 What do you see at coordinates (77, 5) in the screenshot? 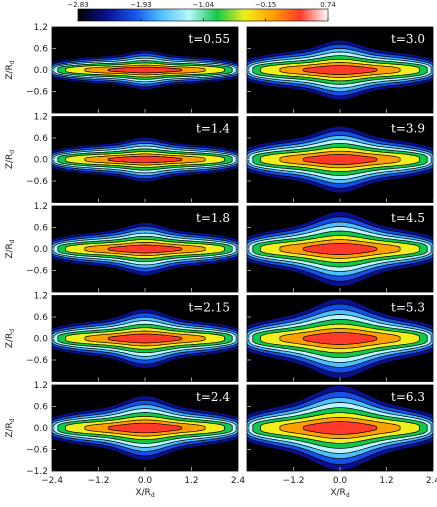
I see `colorbar-tick-label: −2.83` at bounding box center [77, 5].